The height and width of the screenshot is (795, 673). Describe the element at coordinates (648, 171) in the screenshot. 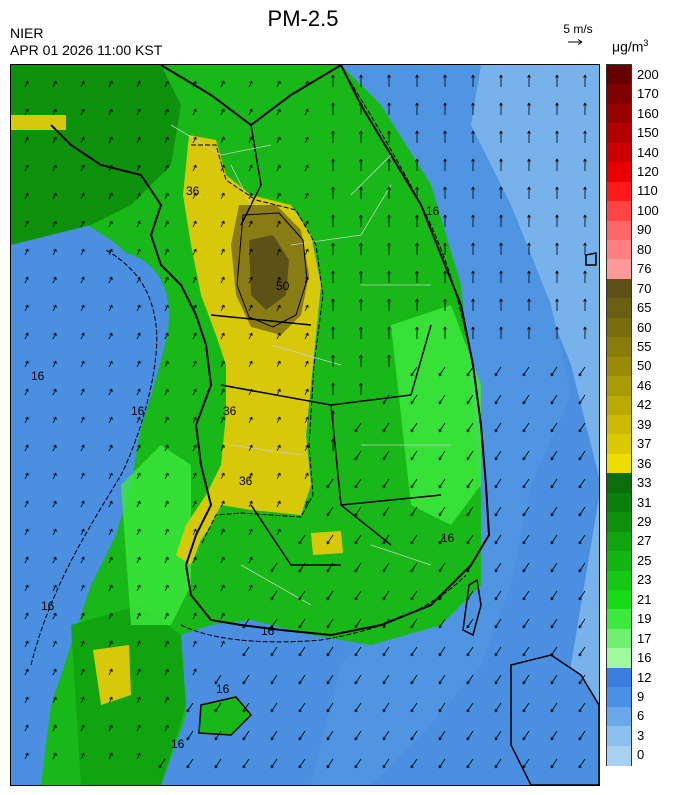

I see `colorbar-label: 120` at that location.